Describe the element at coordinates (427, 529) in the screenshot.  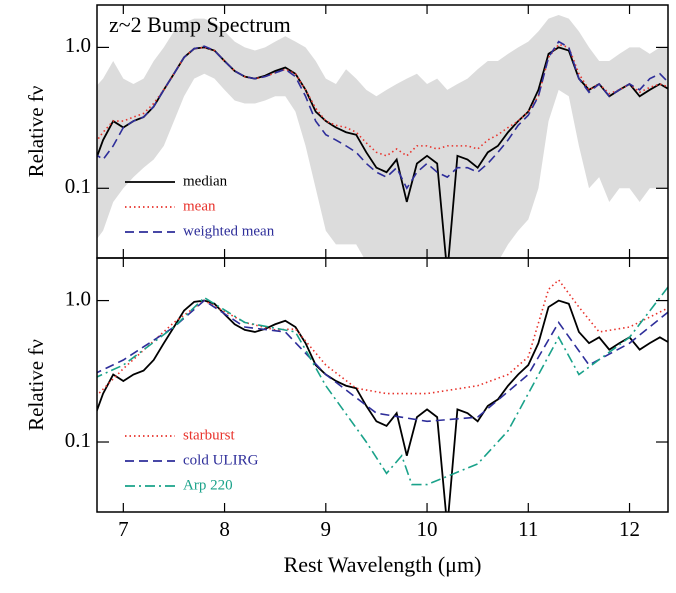
I see `x-tick-label: 10` at that location.